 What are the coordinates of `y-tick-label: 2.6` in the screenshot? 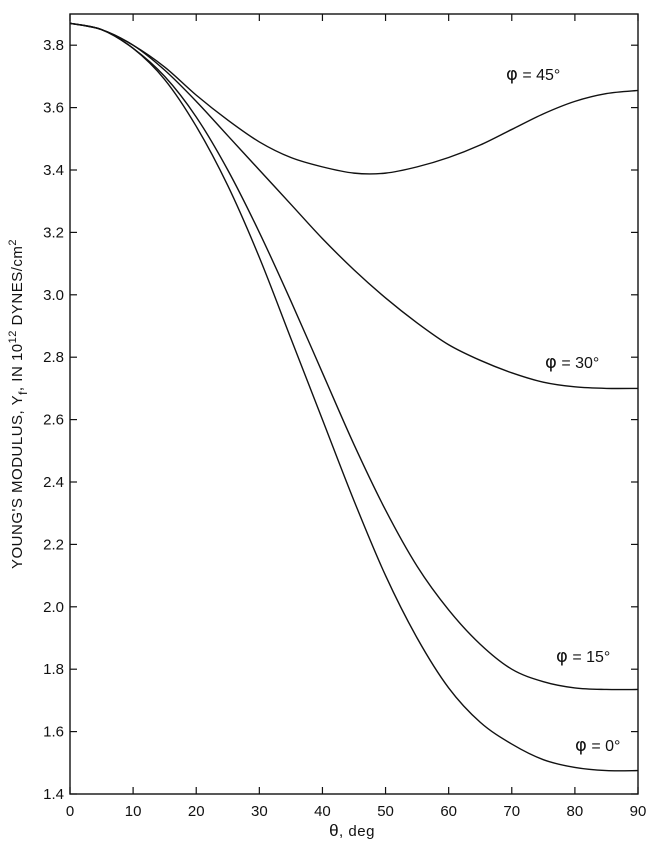 It's located at (53, 420).